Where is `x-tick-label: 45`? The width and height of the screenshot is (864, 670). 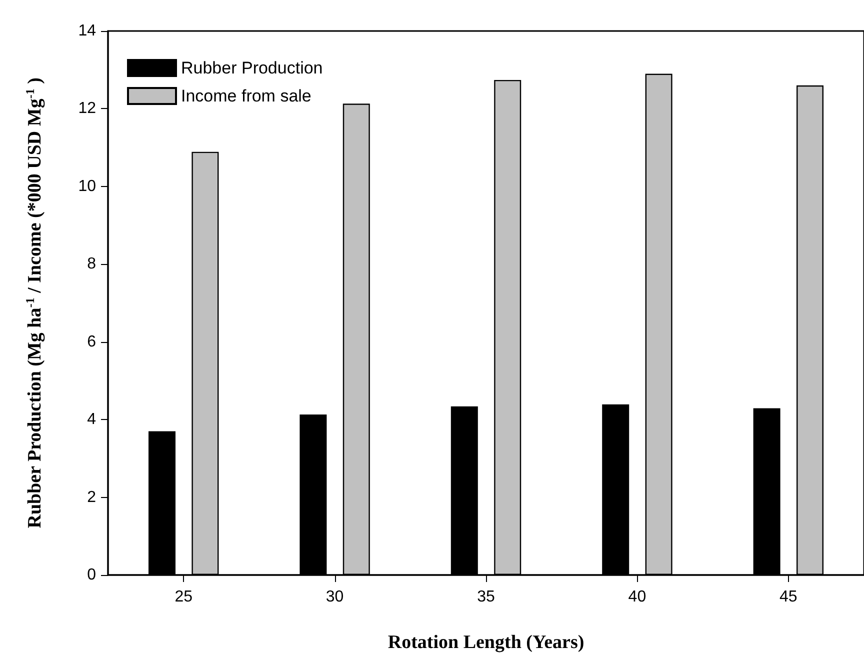
x-tick-label: 45 is located at coordinates (789, 597).